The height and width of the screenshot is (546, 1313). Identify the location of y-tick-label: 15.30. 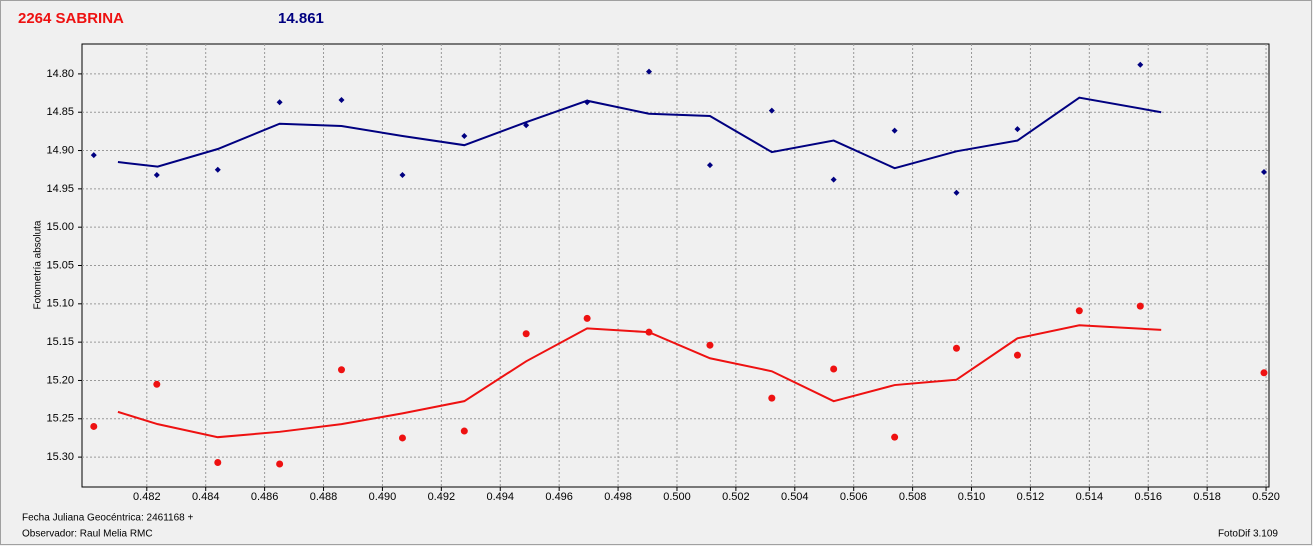
(60, 457).